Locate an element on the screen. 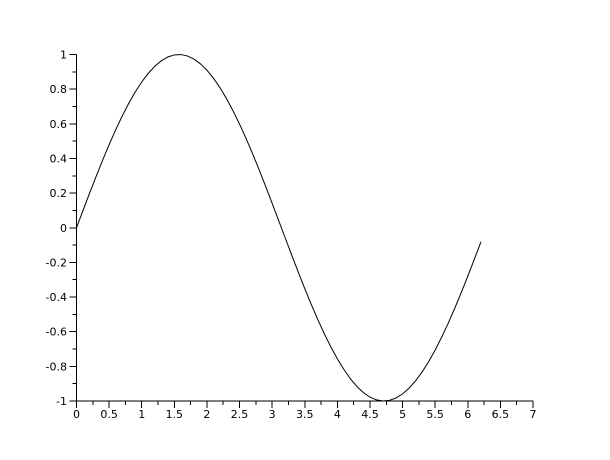  y-tick-label: 0.4 is located at coordinates (59, 158).